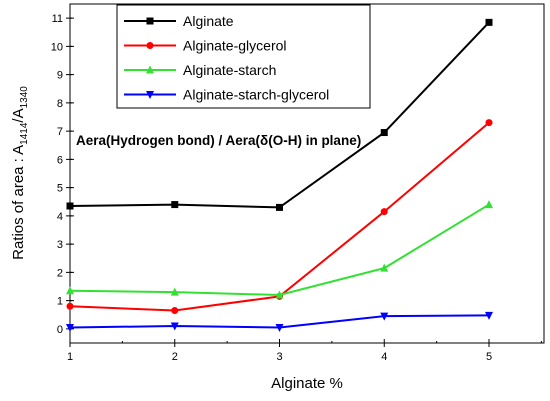  I want to click on y-tick-label: 6, so click(60, 160).